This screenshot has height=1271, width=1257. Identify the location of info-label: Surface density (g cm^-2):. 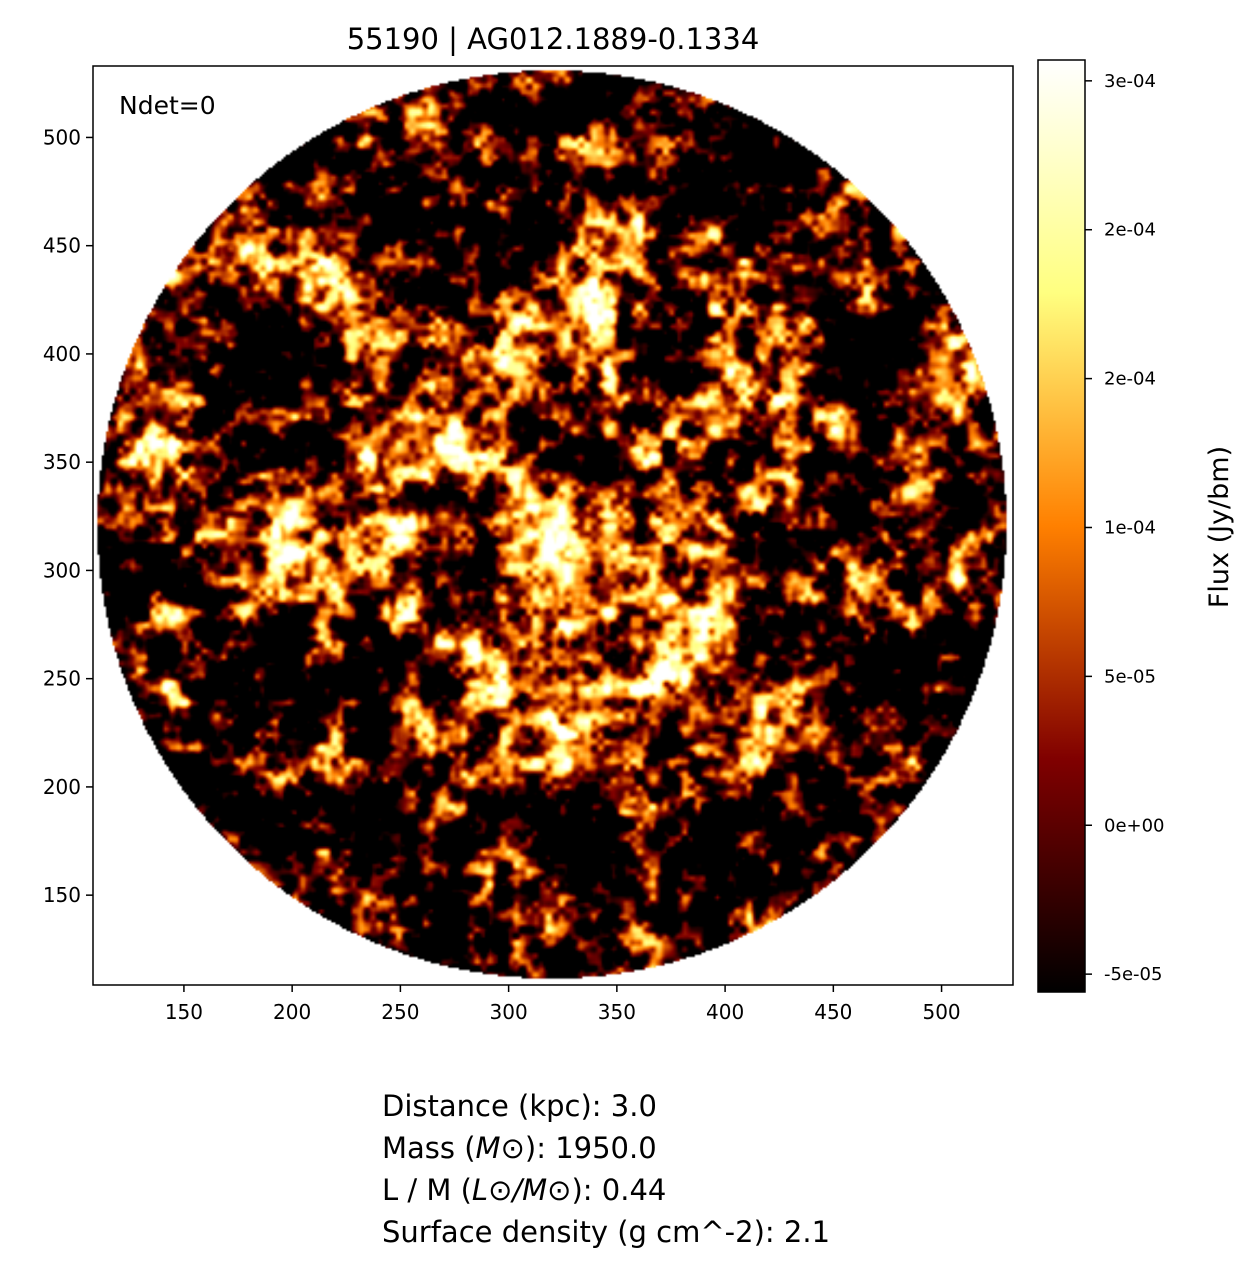
(583, 1232).